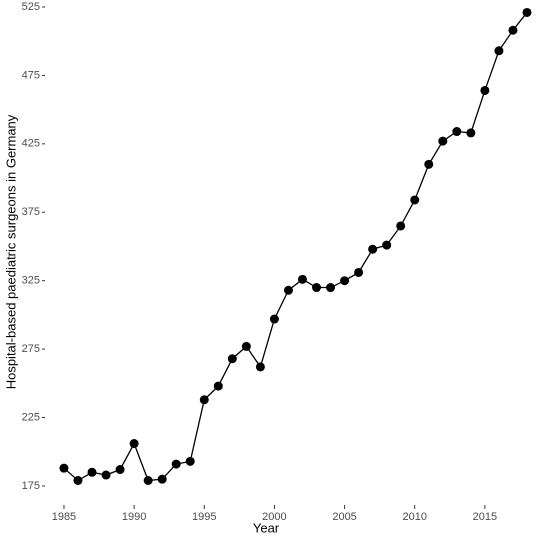 The width and height of the screenshot is (536, 542). I want to click on x-tick-label: 2015, so click(485, 517).